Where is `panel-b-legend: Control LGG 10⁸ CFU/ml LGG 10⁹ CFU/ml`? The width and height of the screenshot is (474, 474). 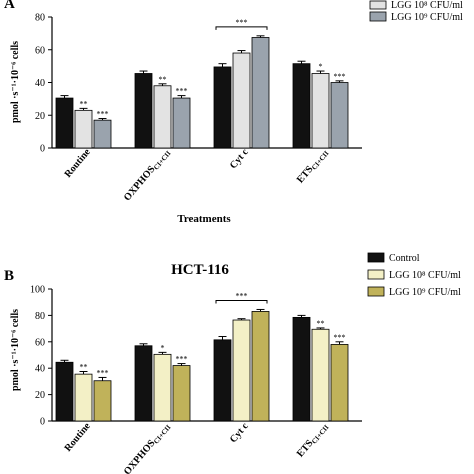
panel-b-legend: Control LGG 10⁸ CFU/ml LGG 10⁹ CFU/ml is located at coordinates (414, 275).